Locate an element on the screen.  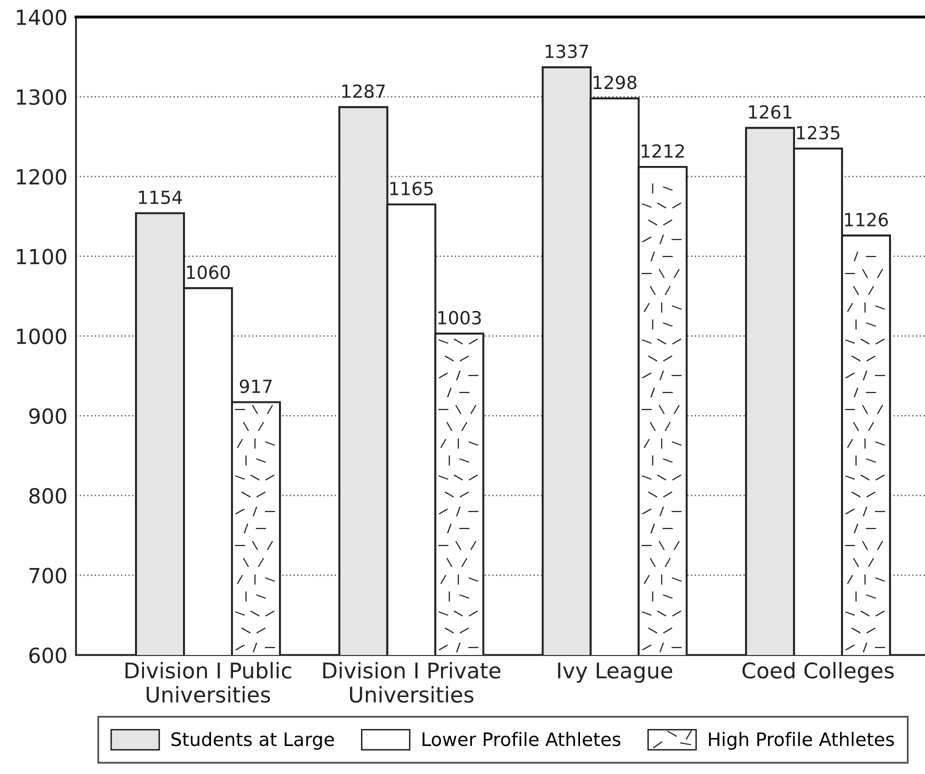
data-label: 1337 is located at coordinates (567, 51).